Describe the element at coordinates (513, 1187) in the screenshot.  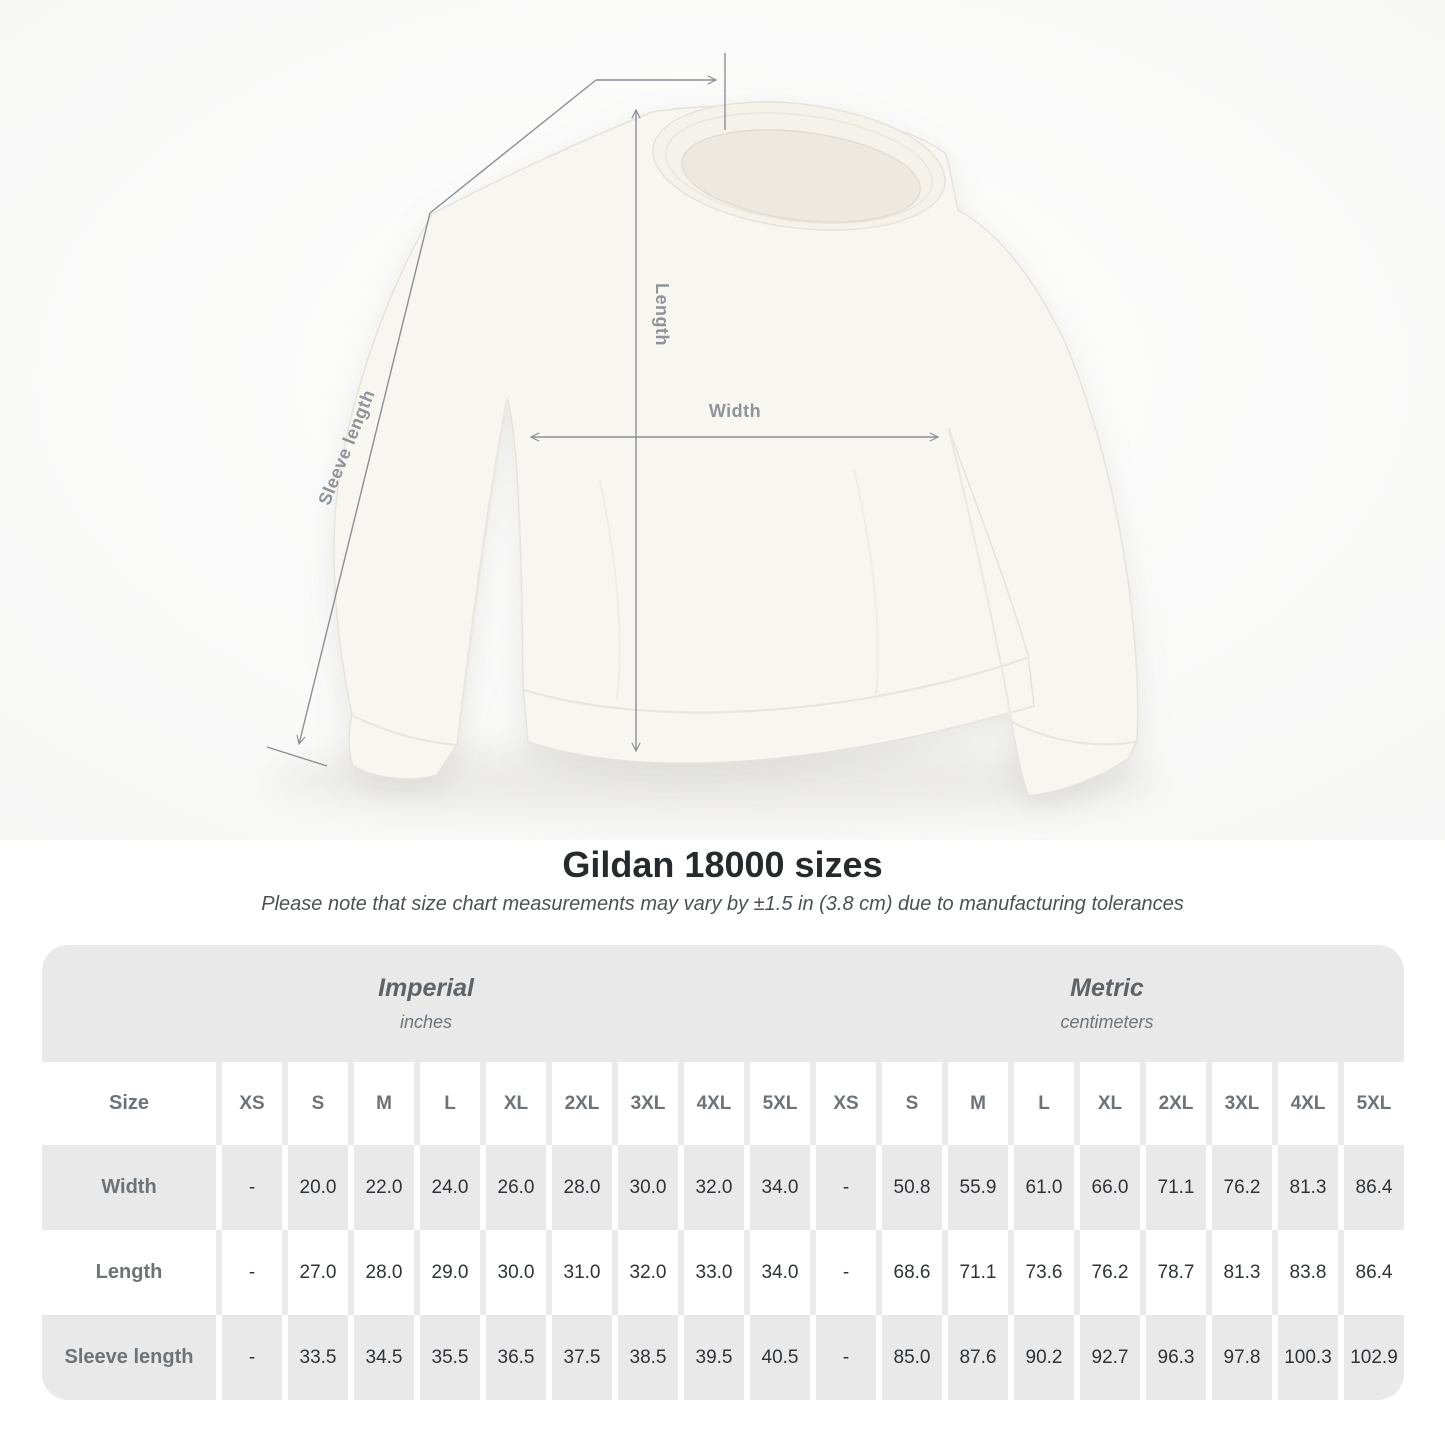
I see `value-cell: 26.0` at that location.